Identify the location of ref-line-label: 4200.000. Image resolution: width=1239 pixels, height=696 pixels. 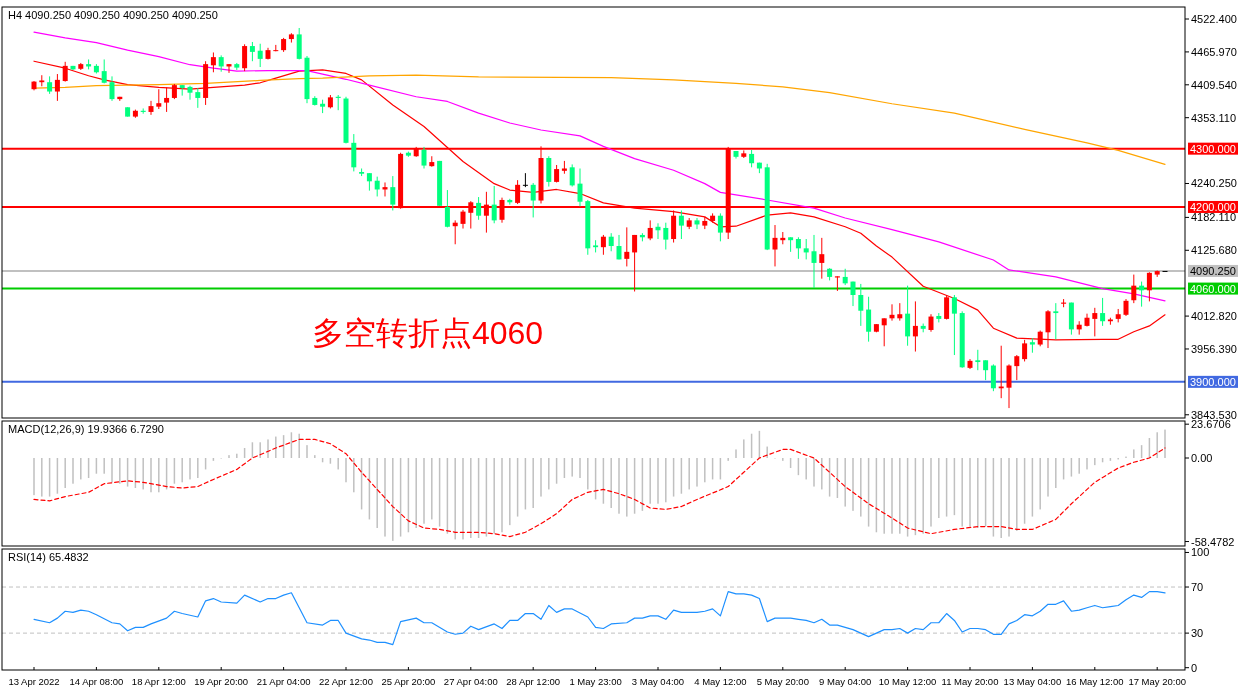
(1213, 206).